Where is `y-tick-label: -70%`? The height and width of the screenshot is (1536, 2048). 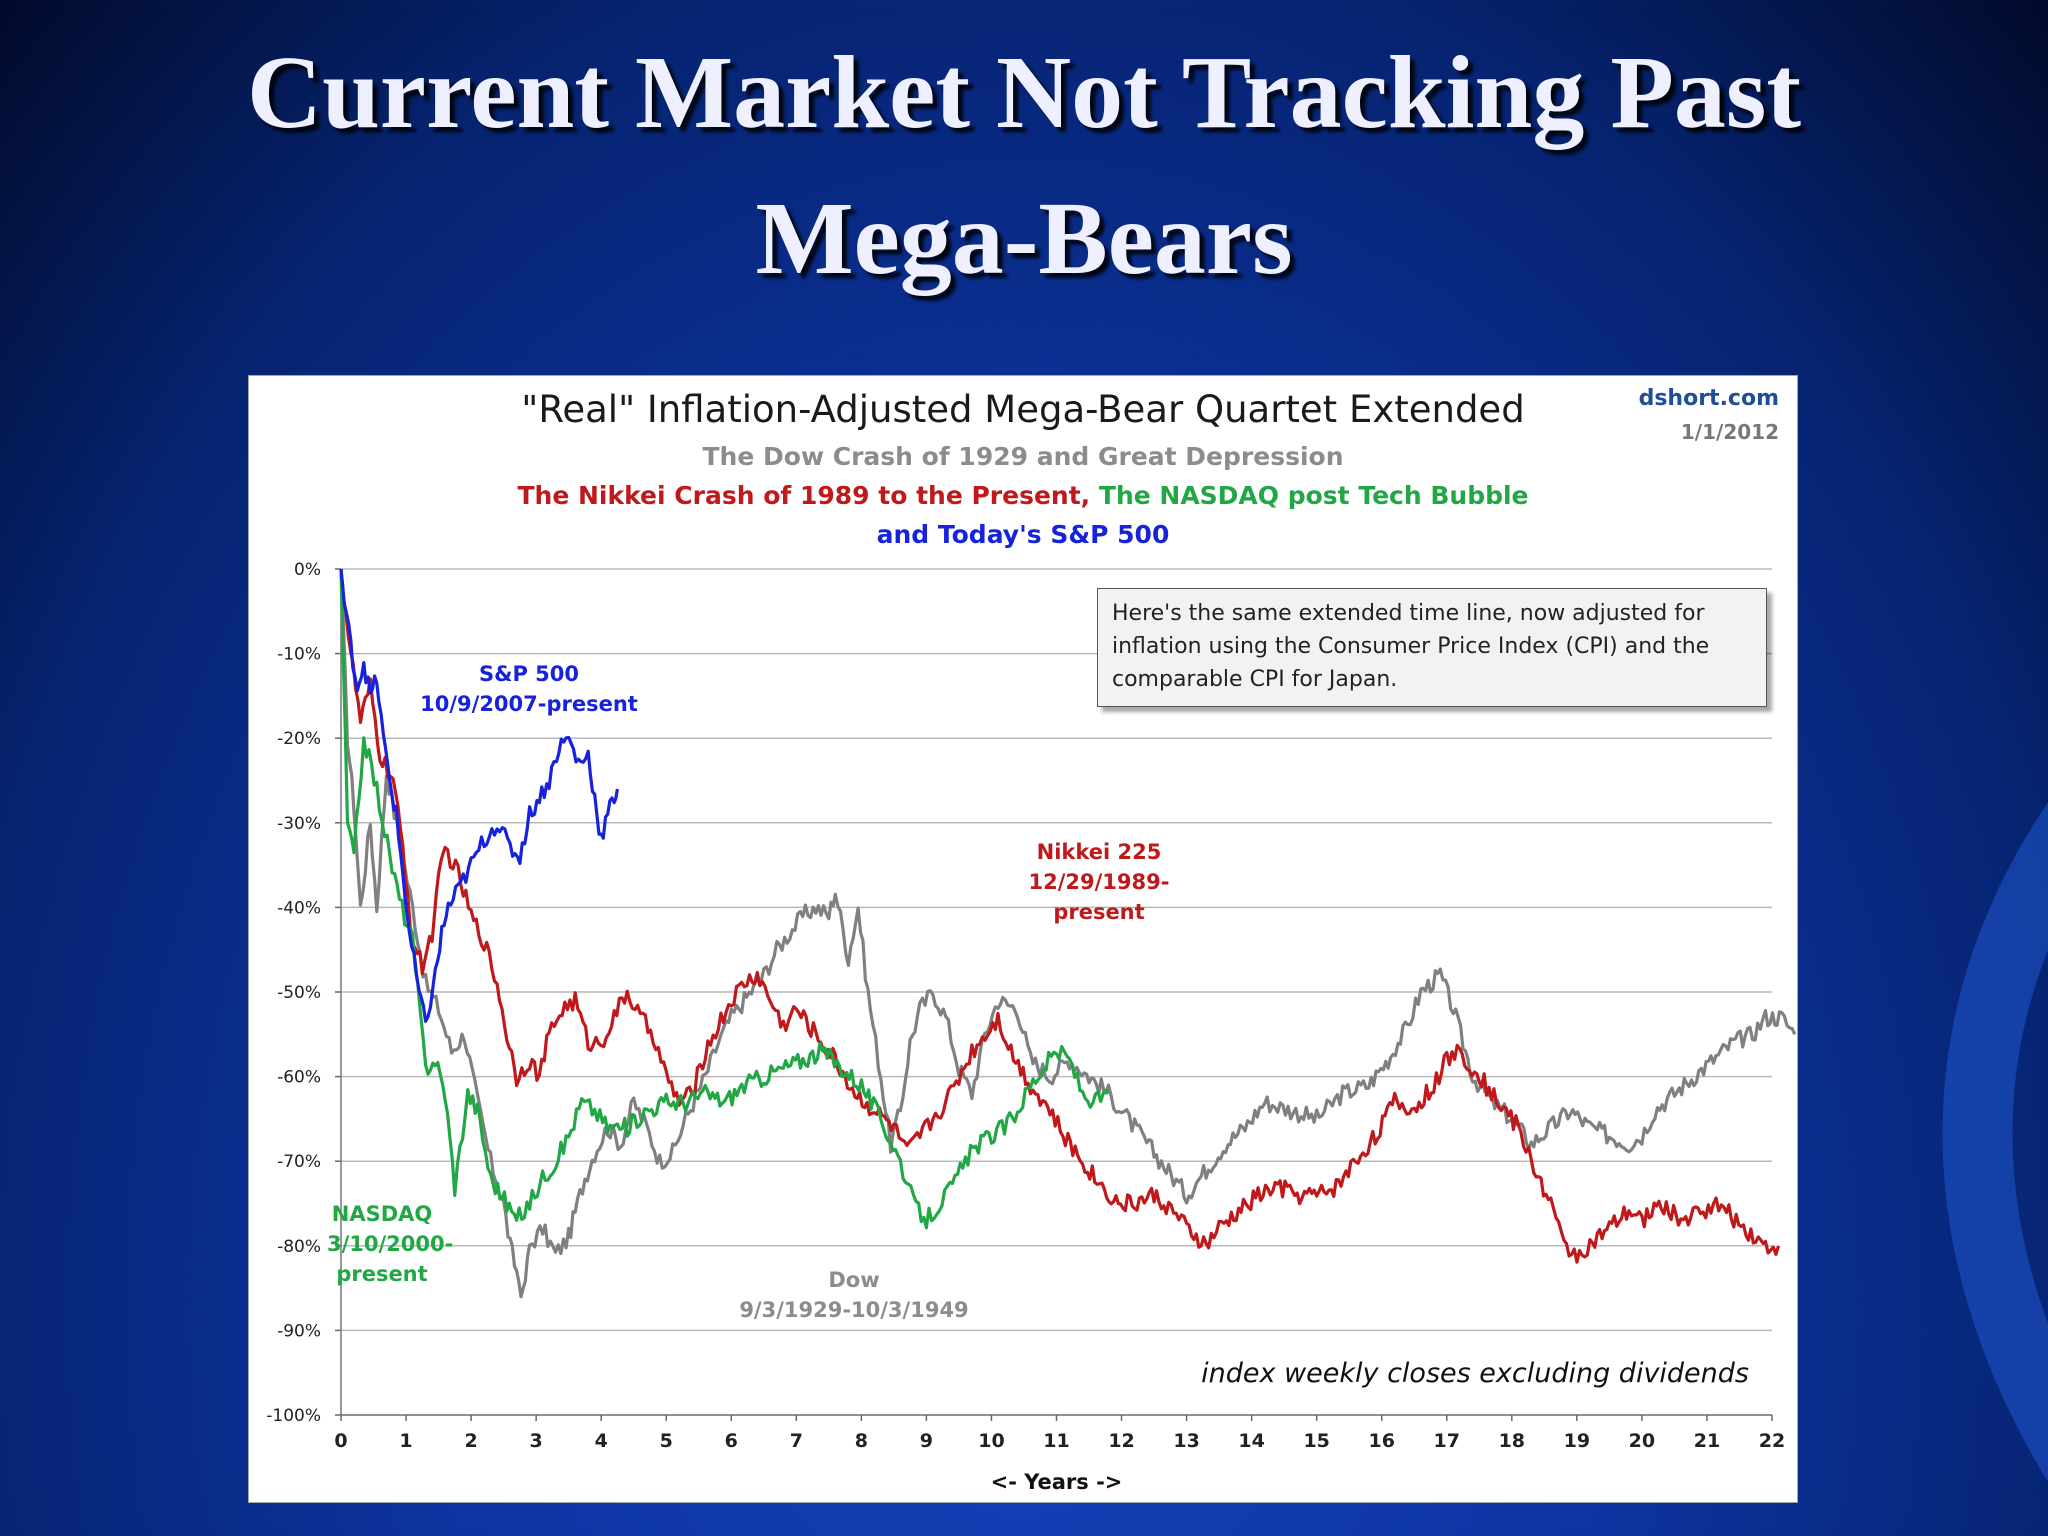 y-tick-label: -70% is located at coordinates (299, 1162).